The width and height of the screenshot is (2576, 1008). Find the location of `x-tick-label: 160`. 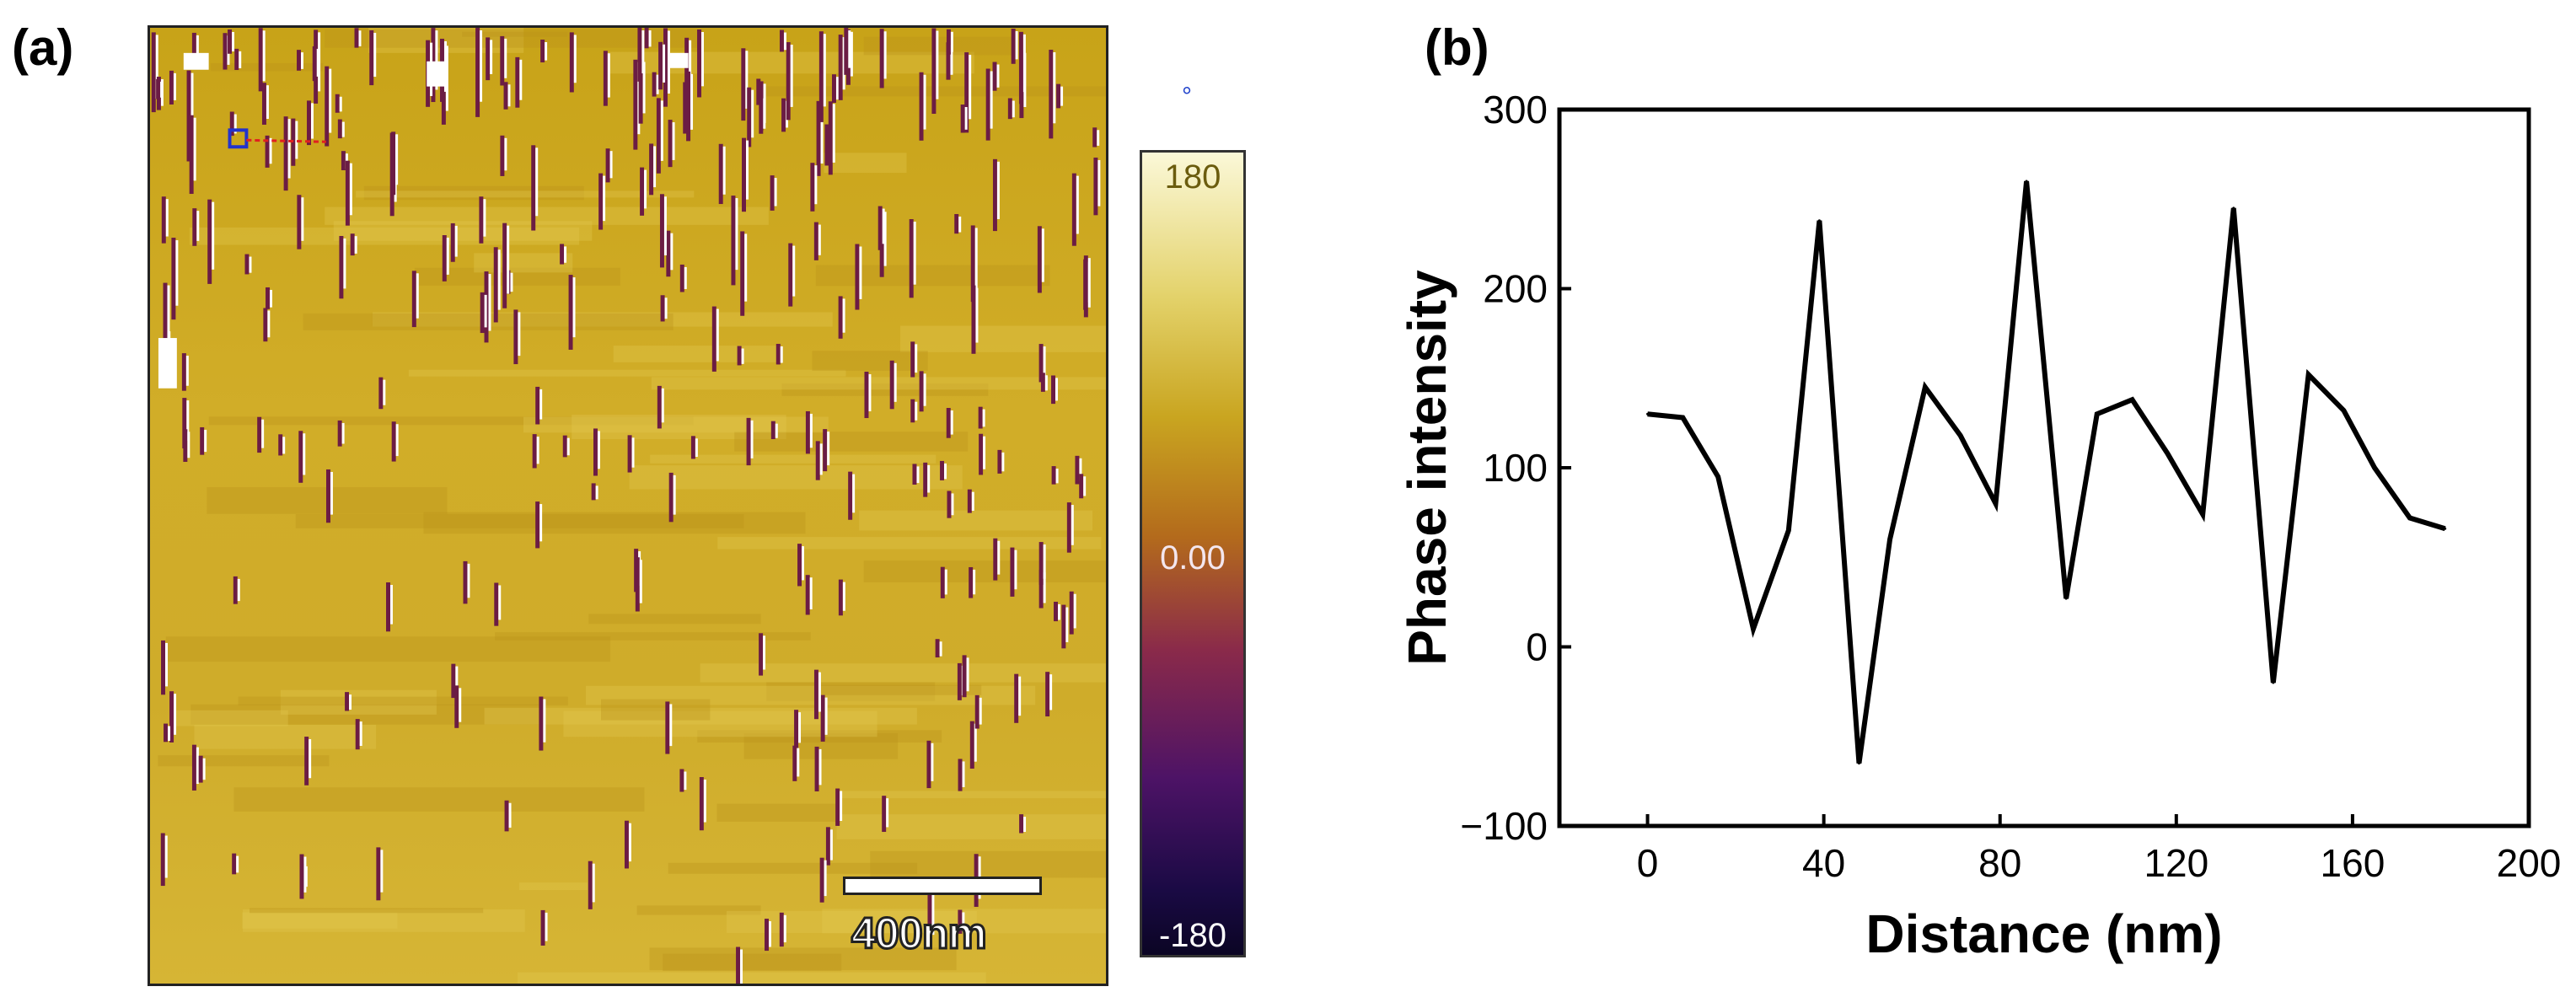

x-tick-label: 160 is located at coordinates (2353, 863).